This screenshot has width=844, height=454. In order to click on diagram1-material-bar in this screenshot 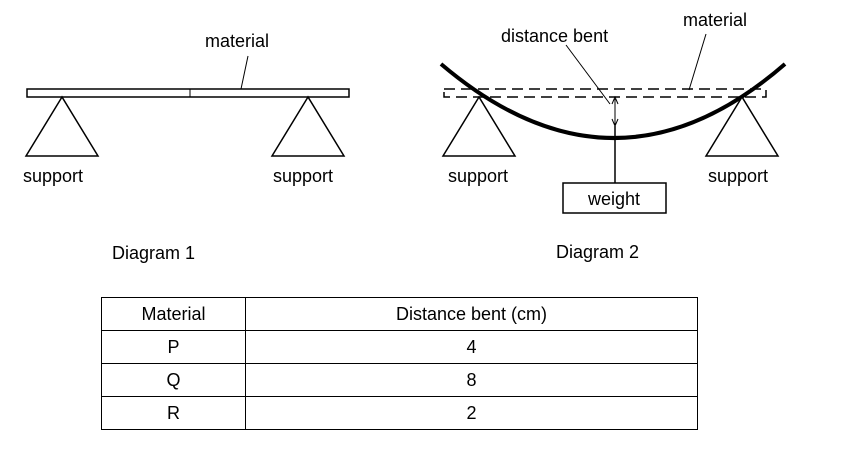, I will do `click(188, 93)`.